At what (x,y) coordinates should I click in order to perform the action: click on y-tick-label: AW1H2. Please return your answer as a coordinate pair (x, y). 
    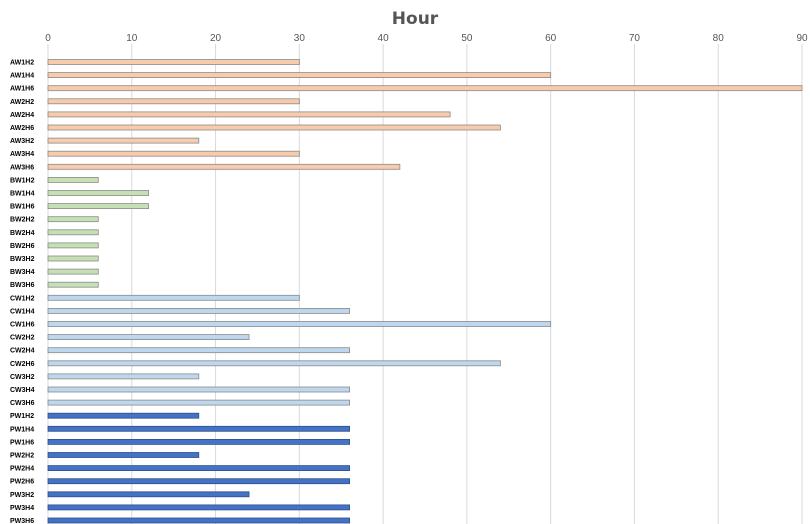
    Looking at the image, I should click on (22, 63).